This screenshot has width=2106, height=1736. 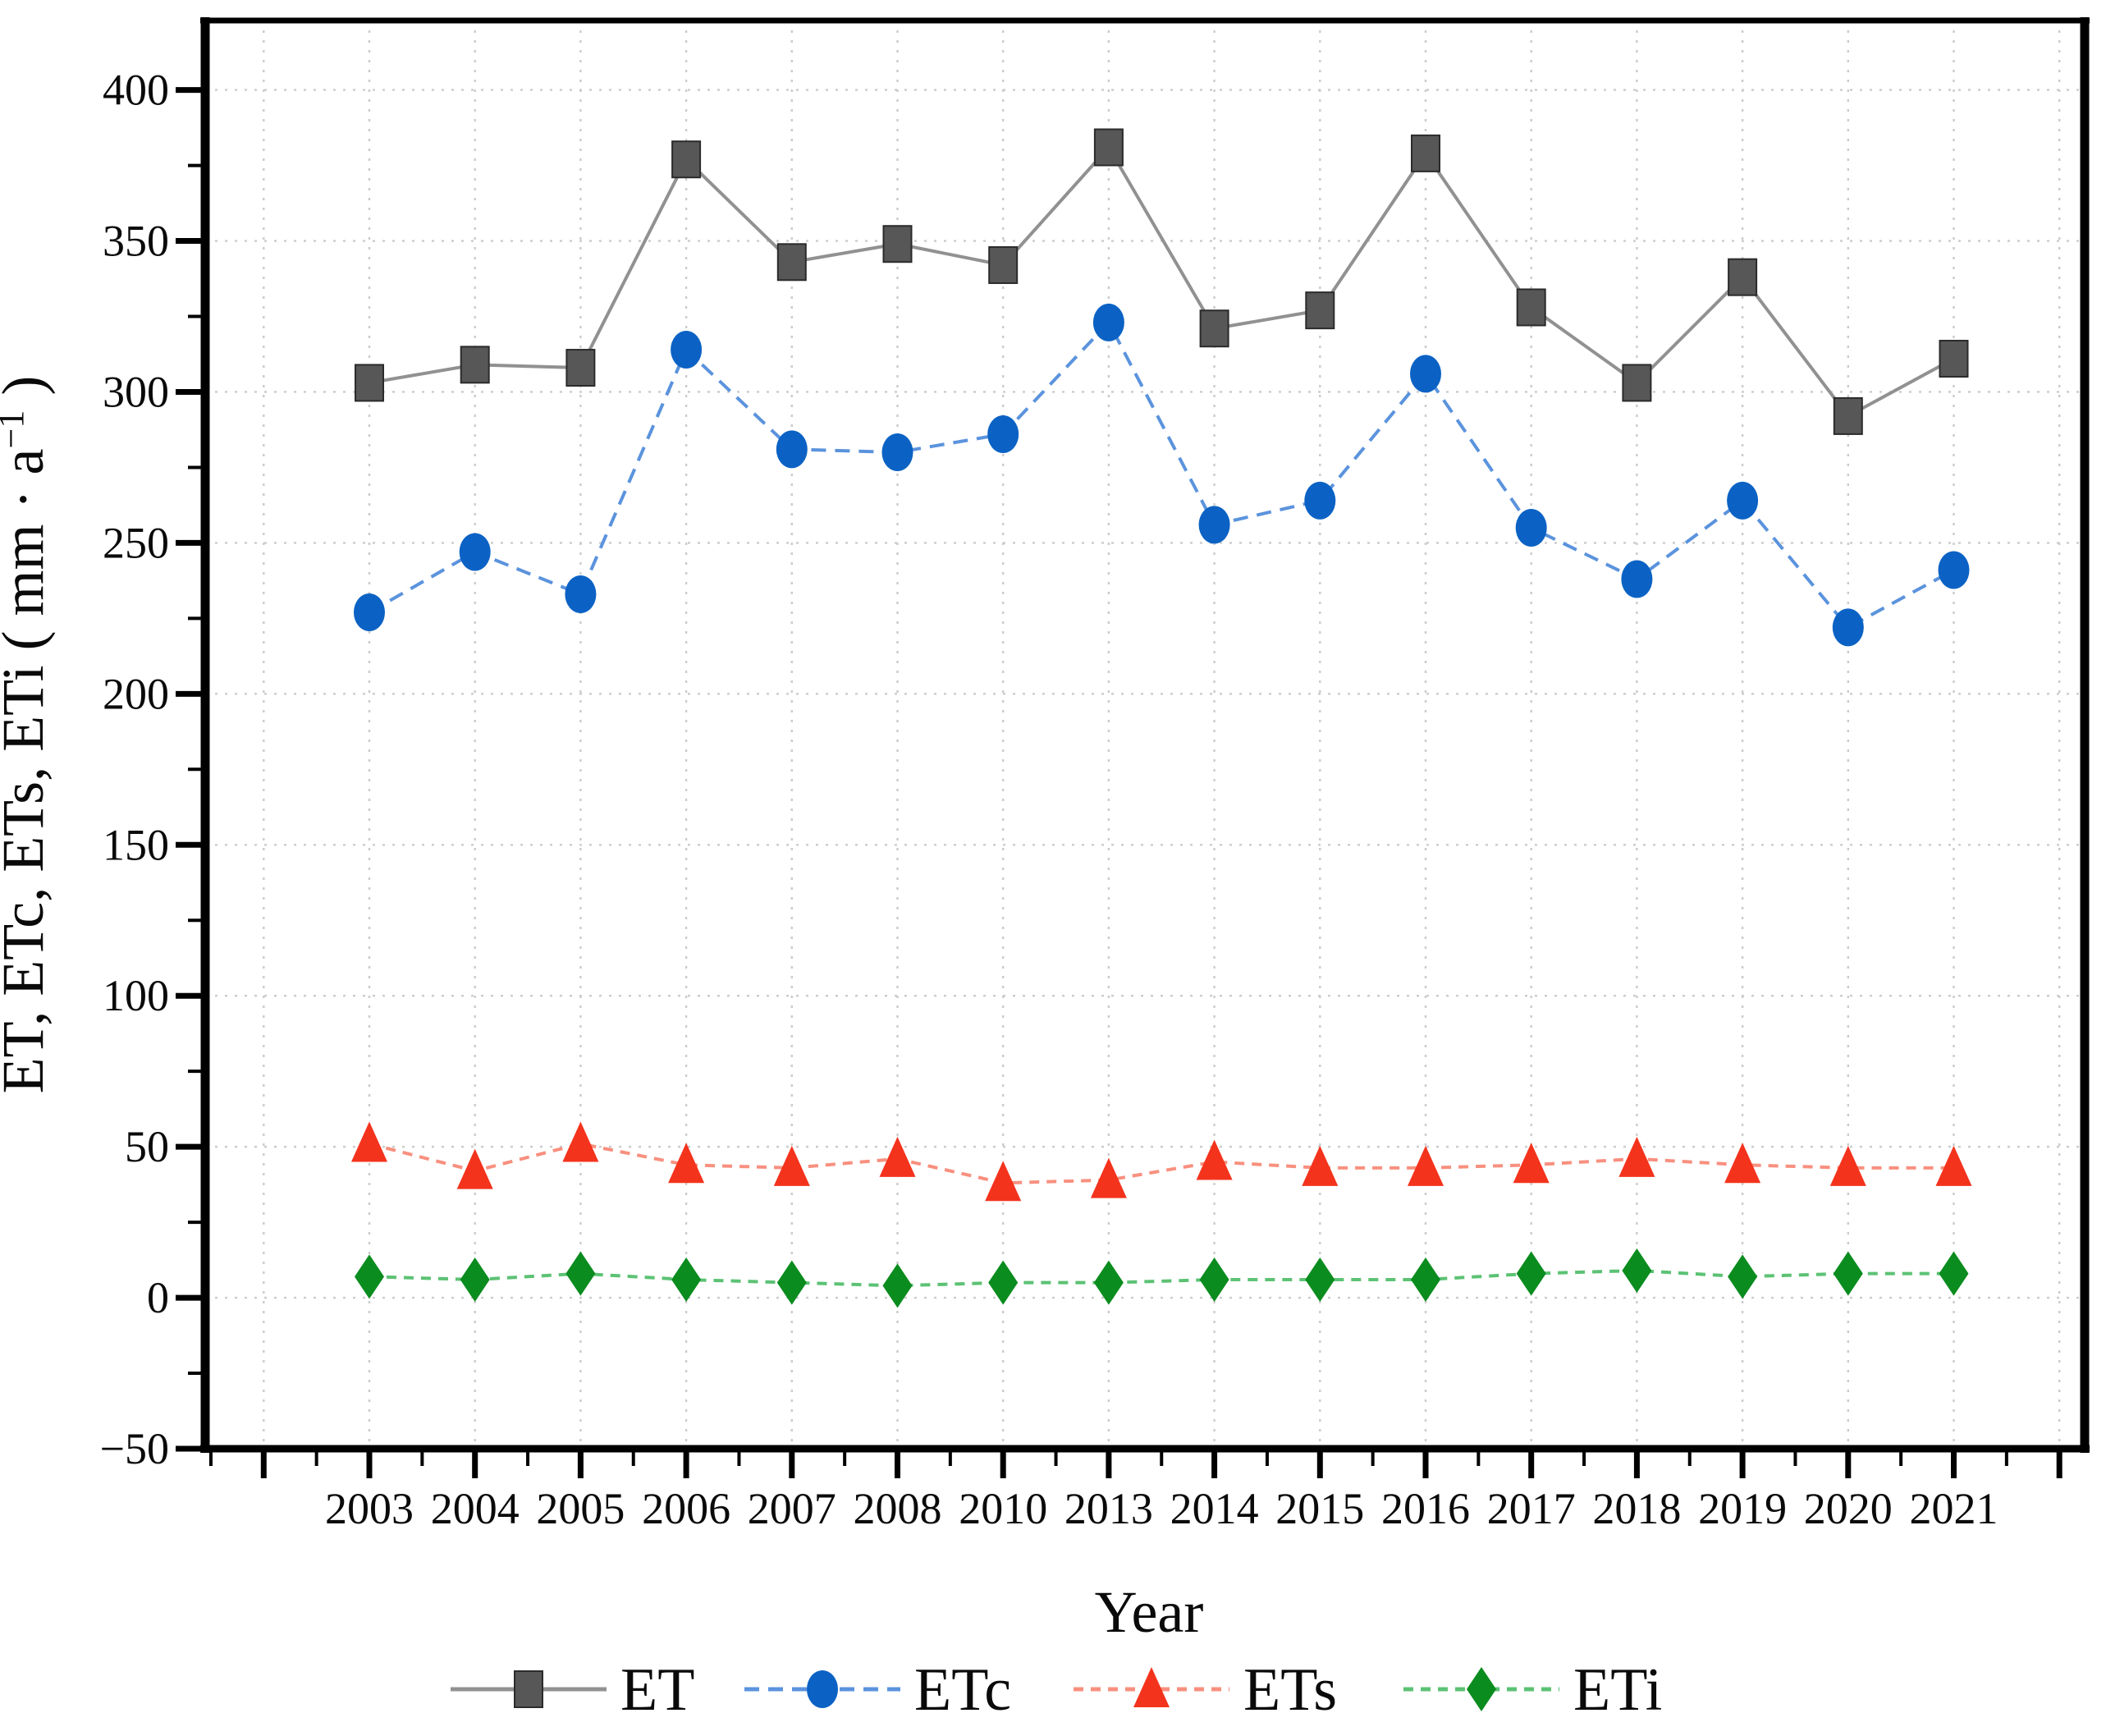 What do you see at coordinates (1108, 1508) in the screenshot?
I see `x-tick-label: 2013` at bounding box center [1108, 1508].